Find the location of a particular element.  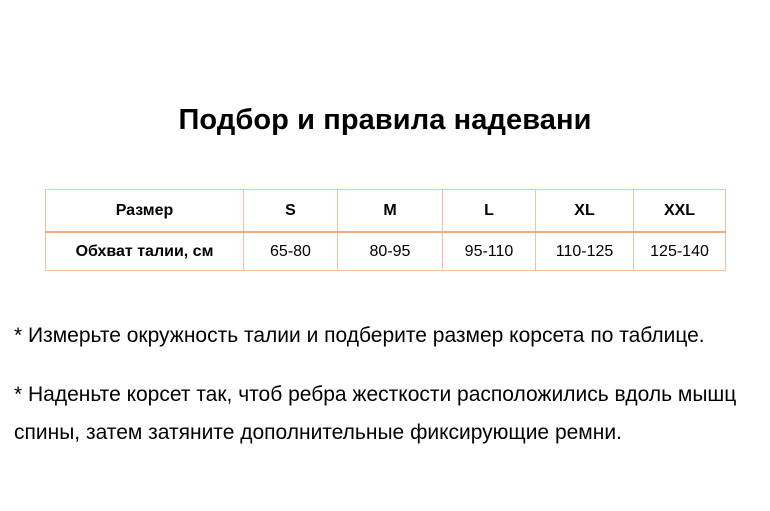

table-cell-waist-m: 80-95 is located at coordinates (390, 251).